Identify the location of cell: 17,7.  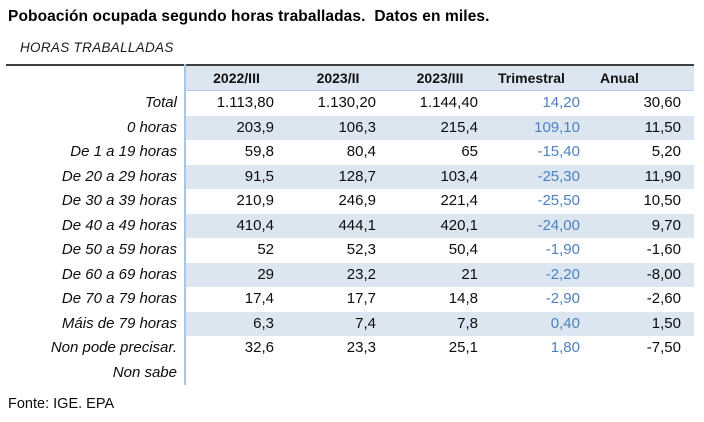
(361, 298).